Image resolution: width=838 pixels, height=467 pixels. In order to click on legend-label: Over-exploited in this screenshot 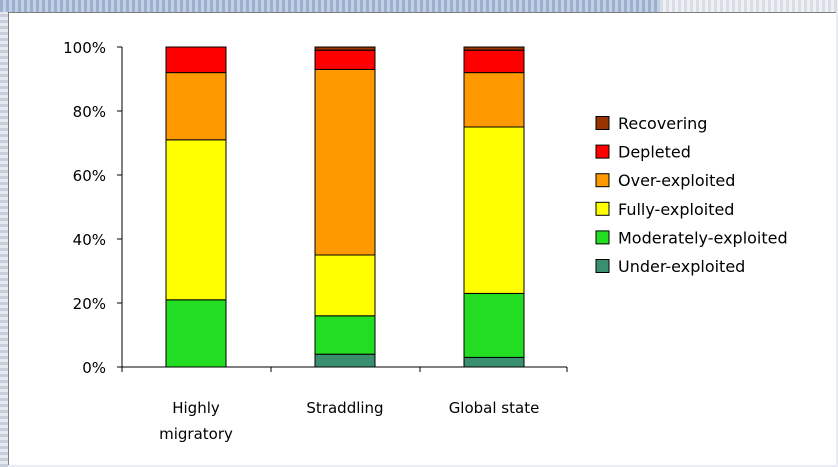, I will do `click(676, 180)`.